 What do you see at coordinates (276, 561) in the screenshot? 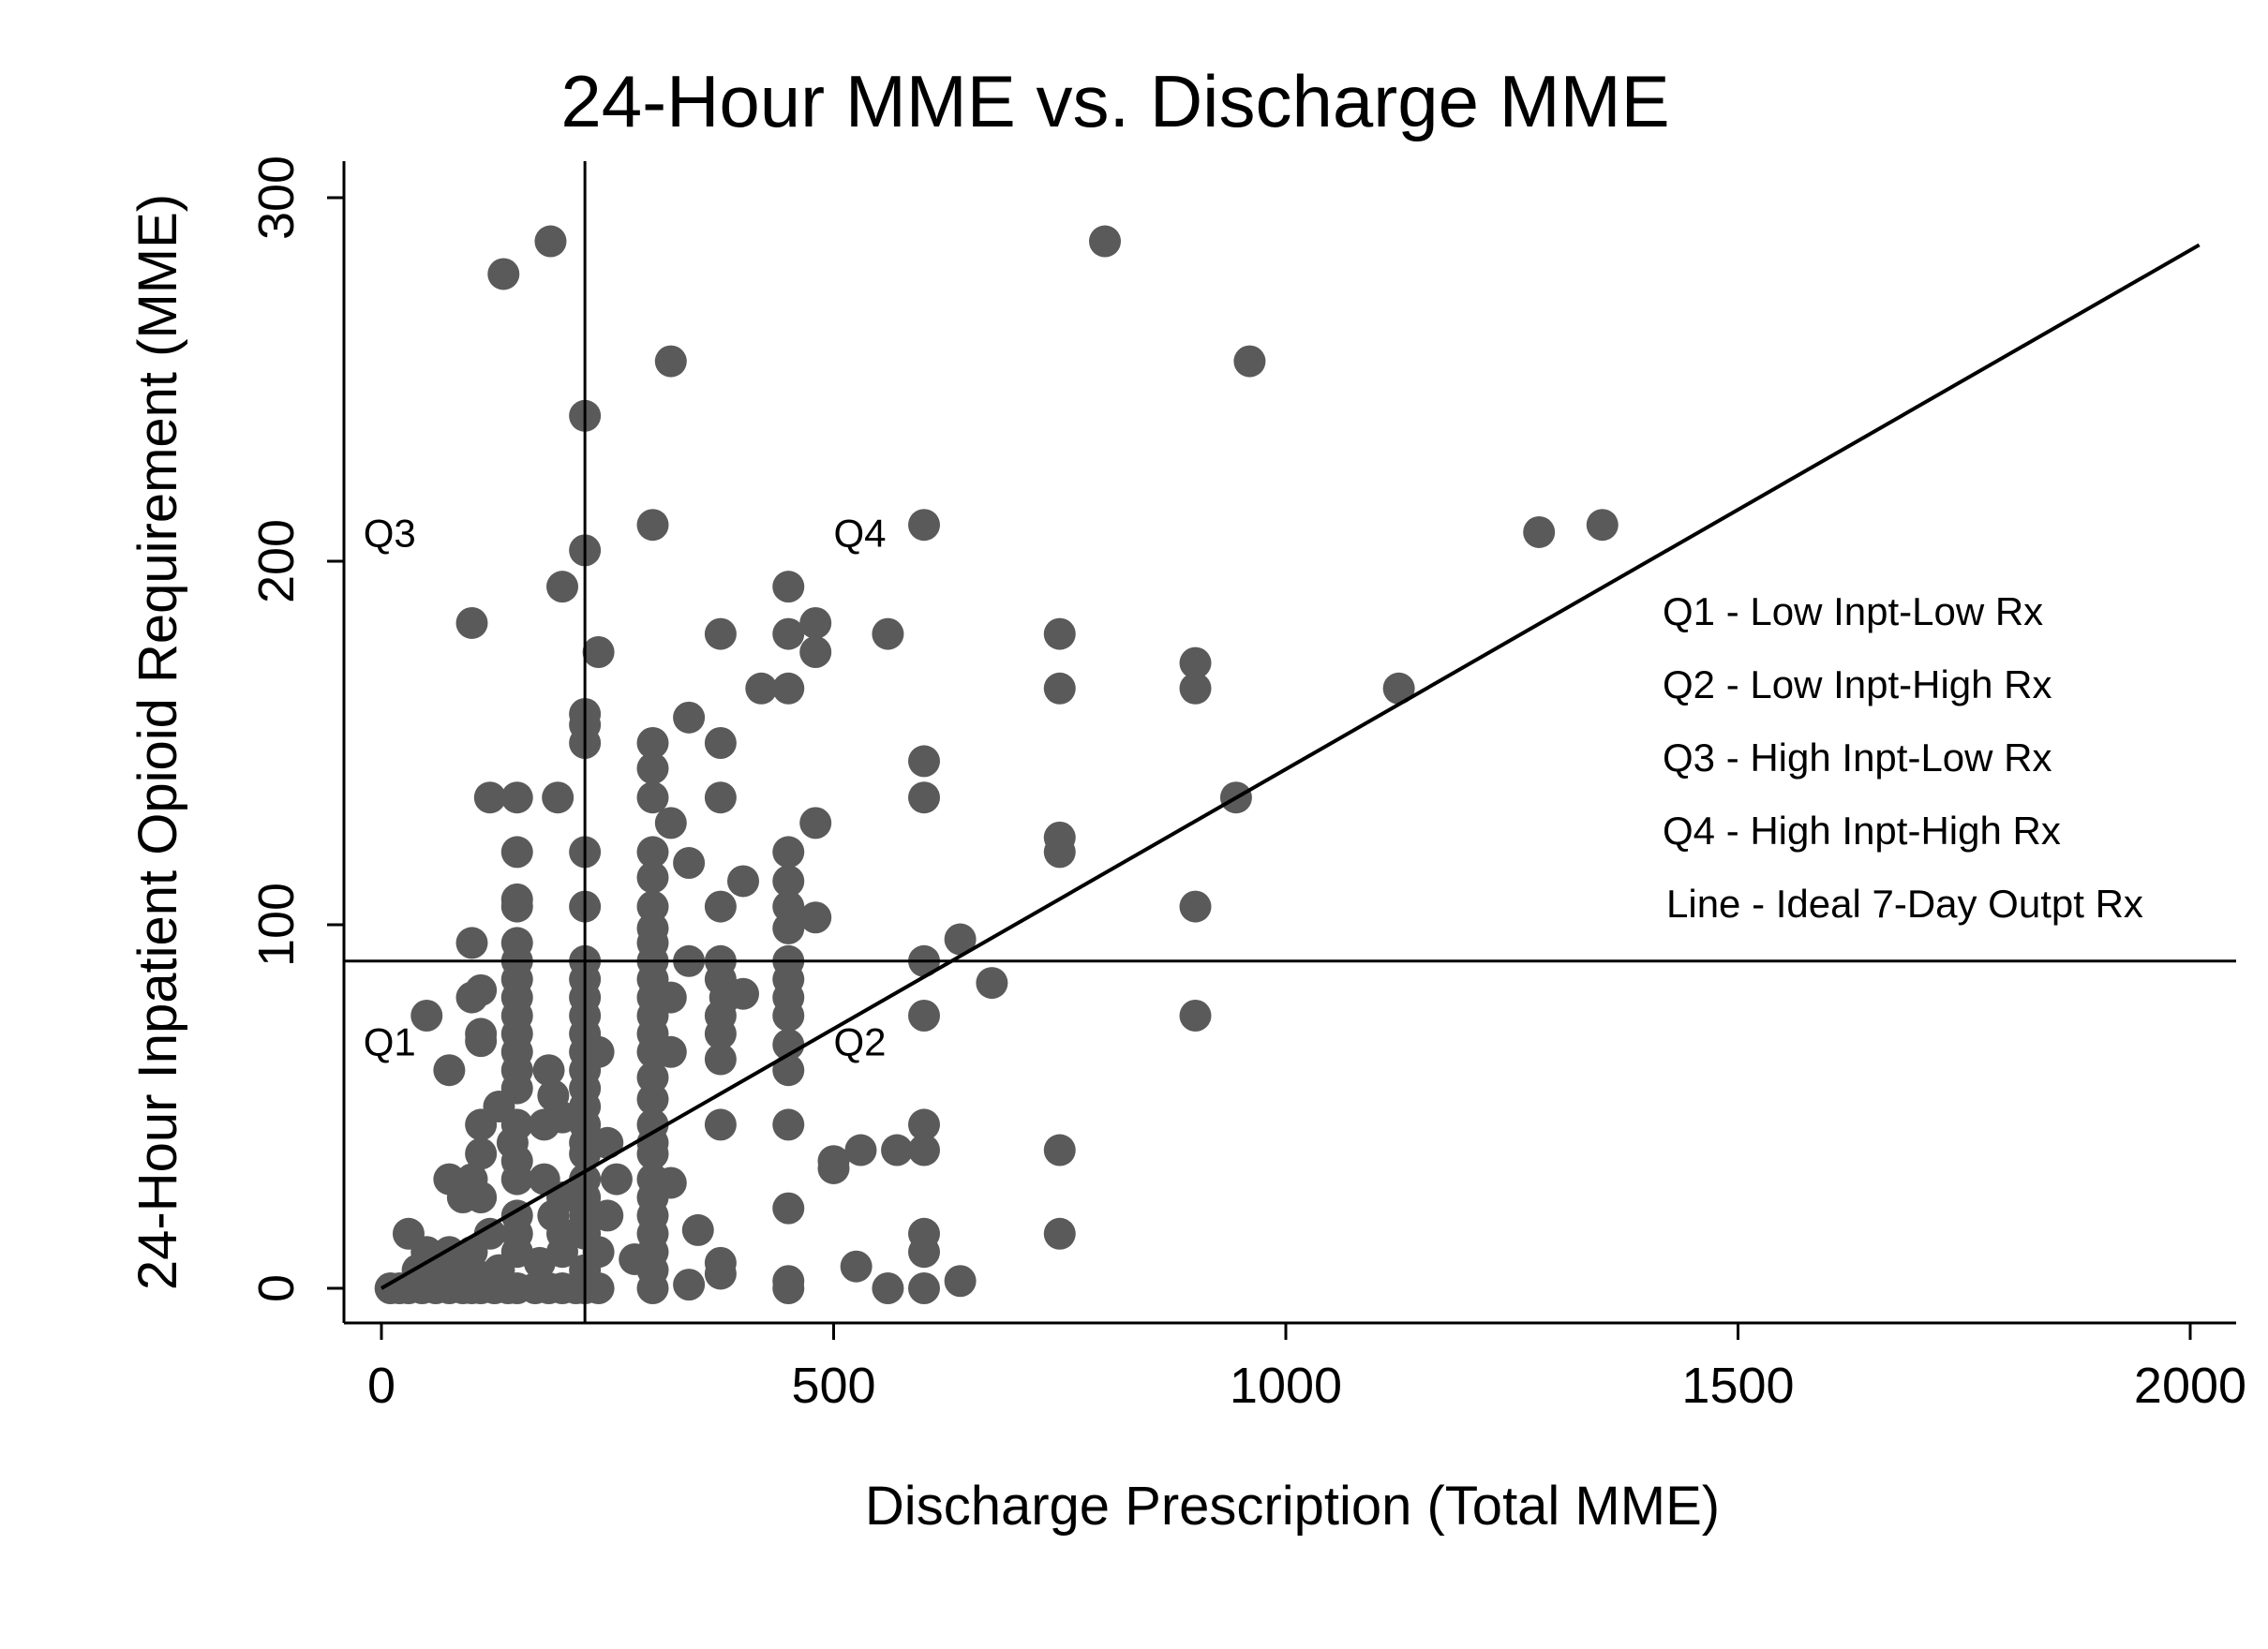
I see `y-tick-label: 200` at bounding box center [276, 561].